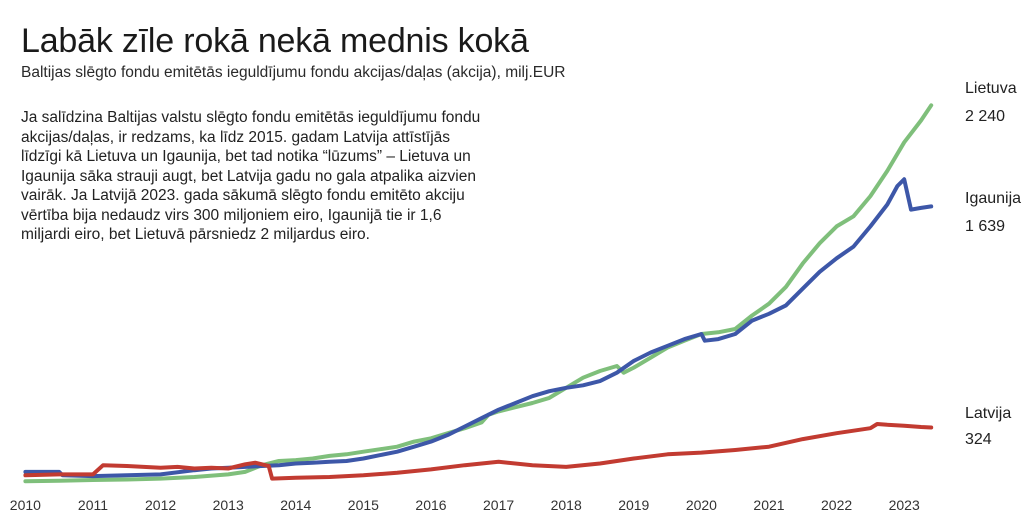 The height and width of the screenshot is (529, 1030). What do you see at coordinates (275, 41) in the screenshot?
I see `chart-title: Labāk zīle rokā nekā mednis kokā` at bounding box center [275, 41].